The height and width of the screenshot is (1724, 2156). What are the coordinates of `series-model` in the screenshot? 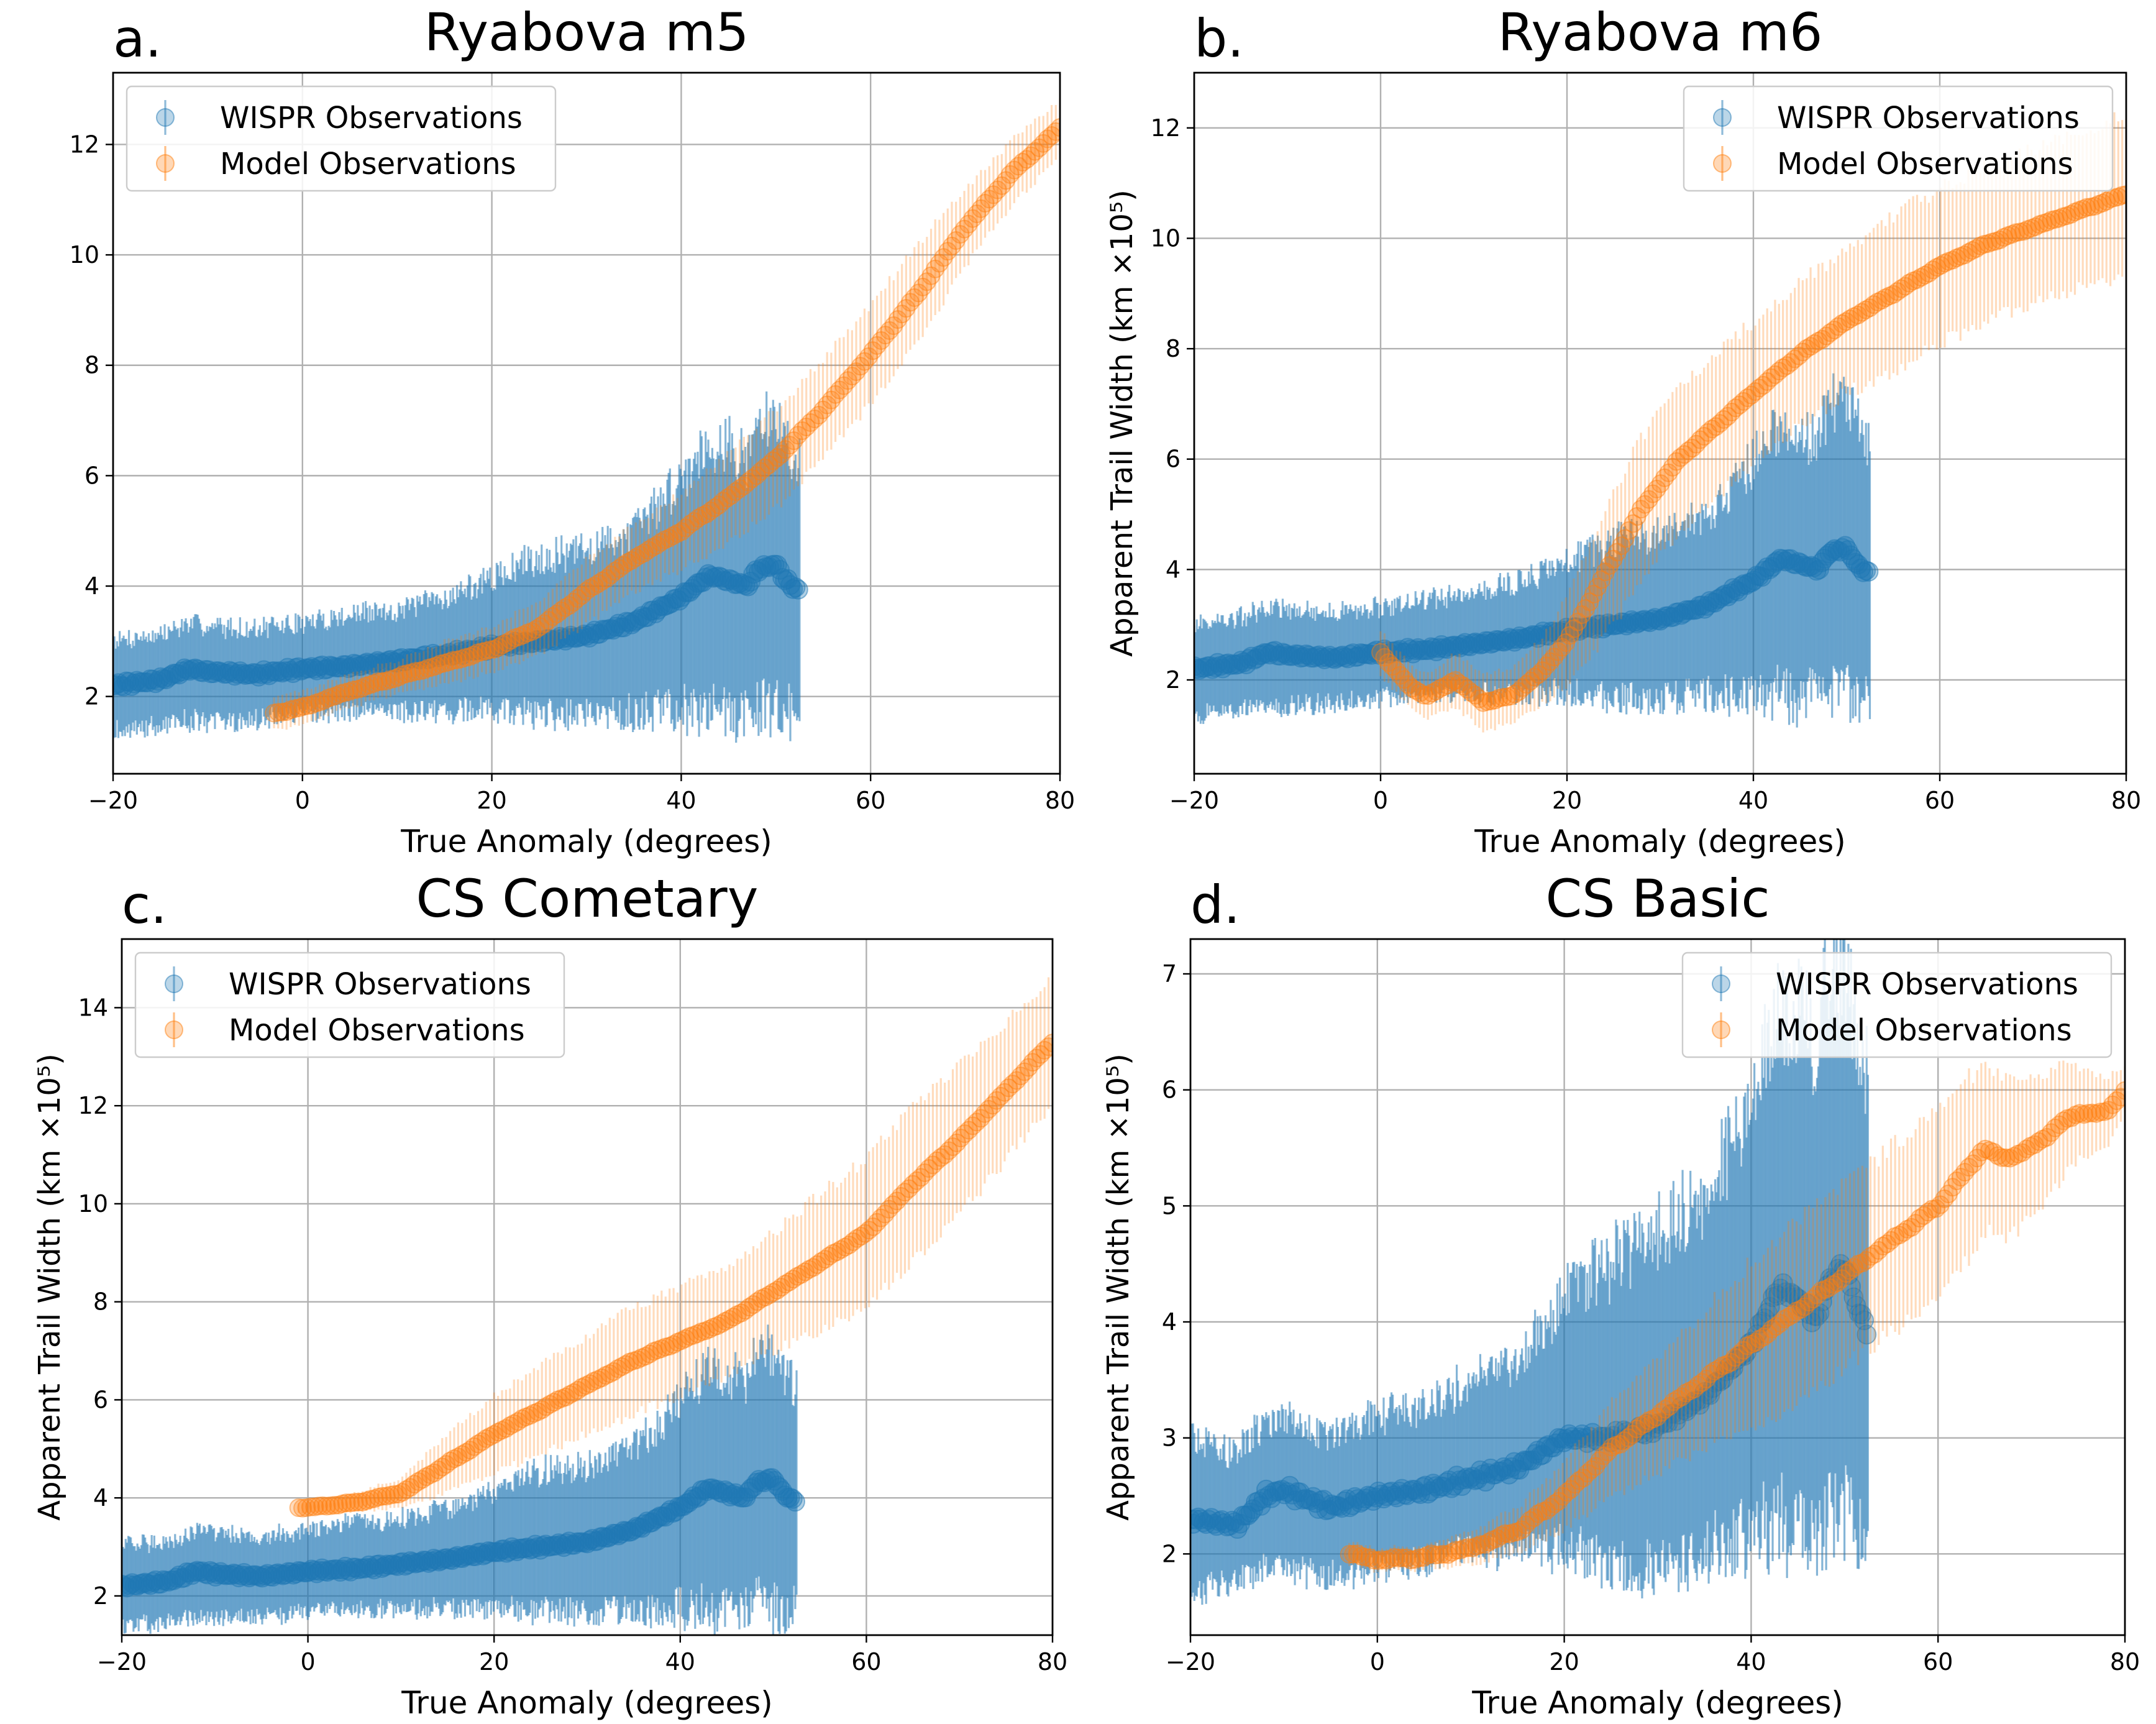 It's located at (663, 414).